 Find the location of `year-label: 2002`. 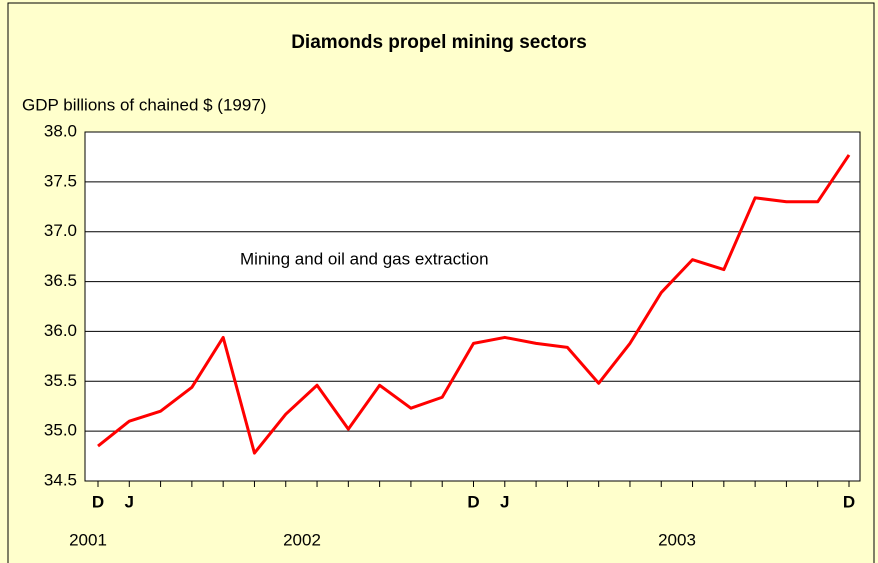

year-label: 2002 is located at coordinates (302, 539).